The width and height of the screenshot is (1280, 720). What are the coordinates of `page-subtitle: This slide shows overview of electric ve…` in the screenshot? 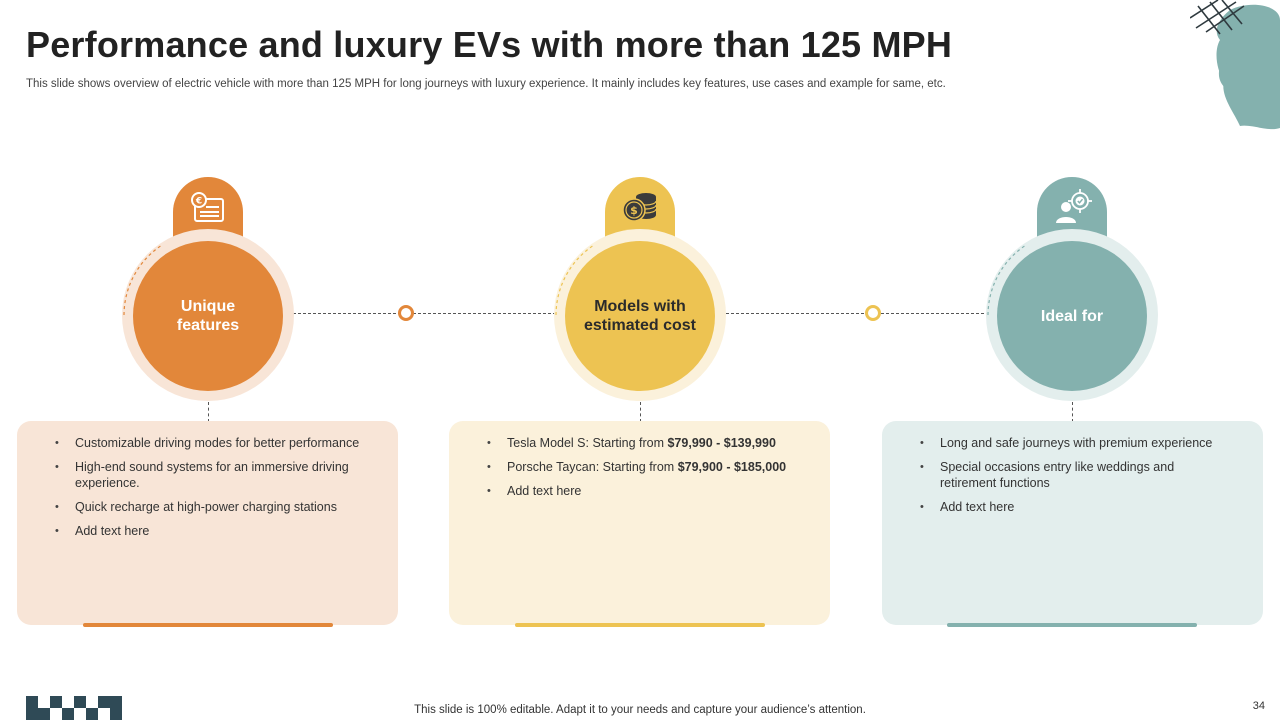 It's located at (486, 84).